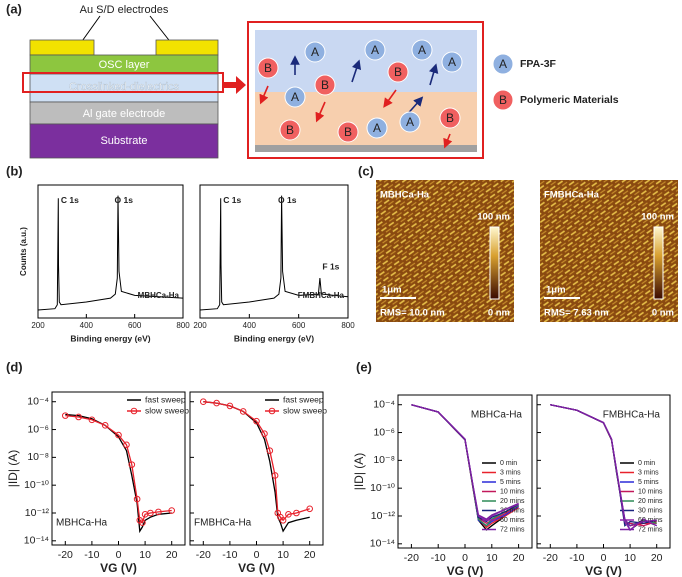 The image size is (682, 577). Describe the element at coordinates (124, 10) in the screenshot. I see `electrode-label: Au S/D electrodes` at that location.